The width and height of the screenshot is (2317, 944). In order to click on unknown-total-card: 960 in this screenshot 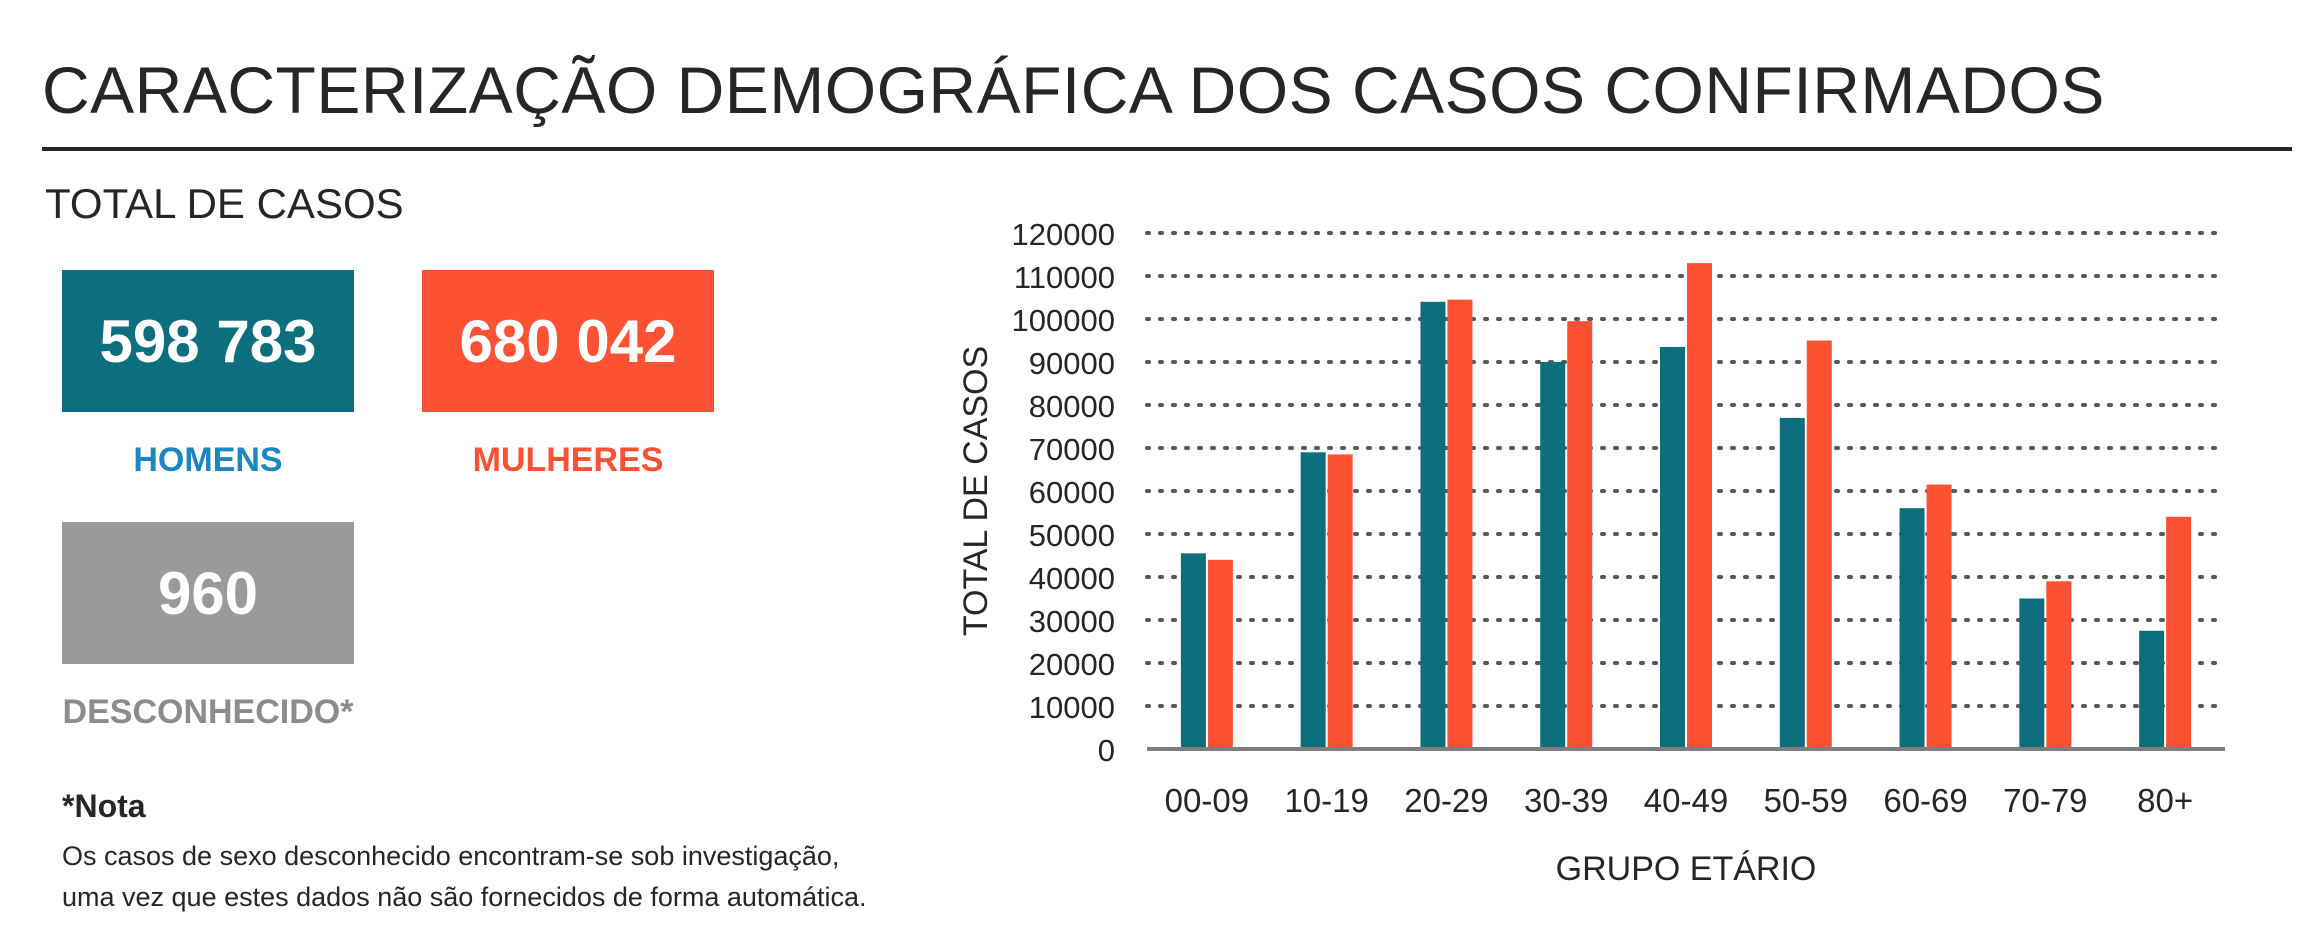, I will do `click(208, 593)`.